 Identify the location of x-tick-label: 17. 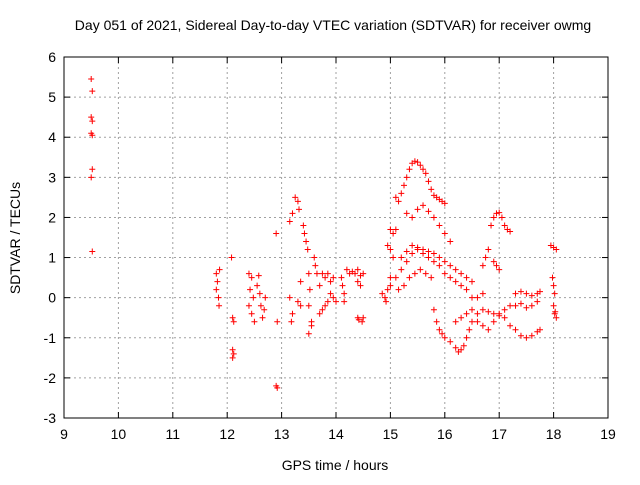
(499, 434).